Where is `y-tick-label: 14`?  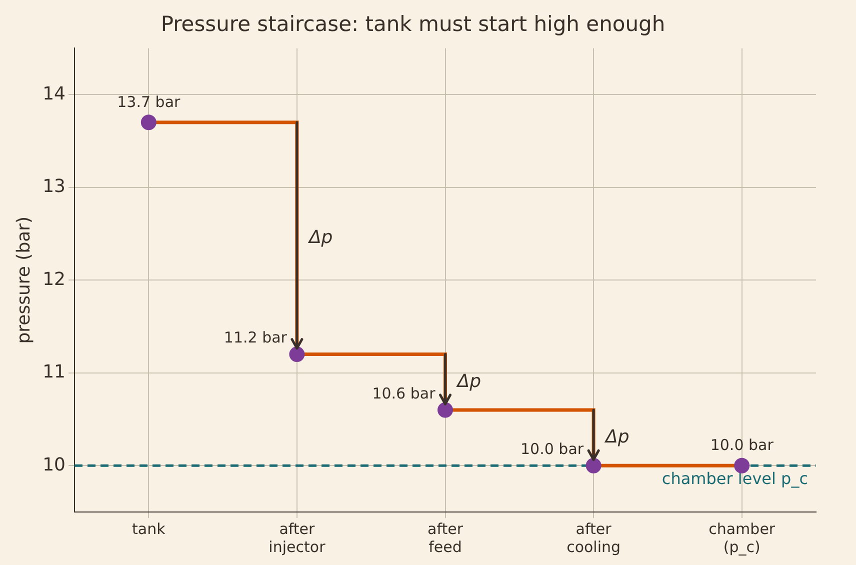 y-tick-label: 14 is located at coordinates (54, 93).